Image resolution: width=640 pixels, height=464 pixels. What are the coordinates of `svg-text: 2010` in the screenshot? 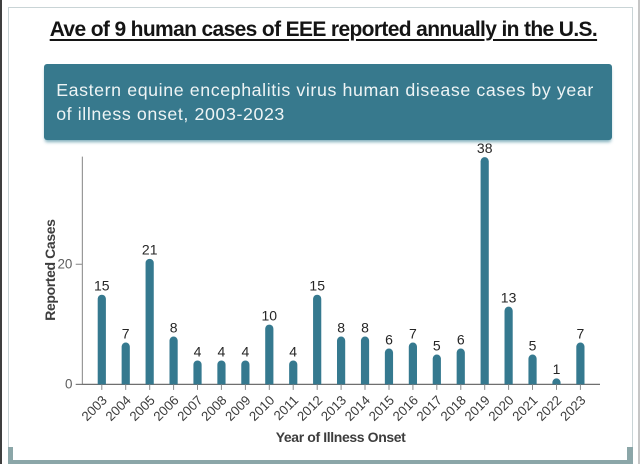 It's located at (261, 408).